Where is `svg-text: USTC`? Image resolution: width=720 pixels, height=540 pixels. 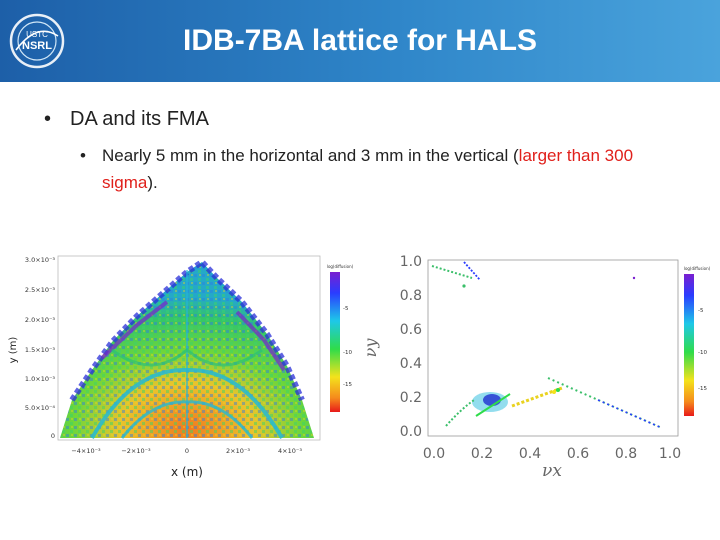 svg-text: USTC is located at coordinates (37, 34).